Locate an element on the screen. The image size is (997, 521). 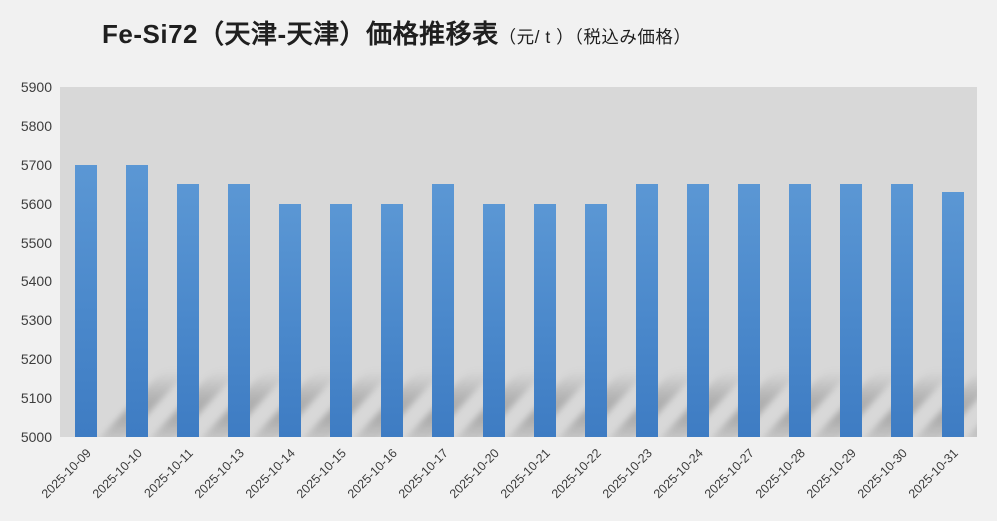
chart-title-tax-note: （税込み価格） is located at coordinates (633, 37).